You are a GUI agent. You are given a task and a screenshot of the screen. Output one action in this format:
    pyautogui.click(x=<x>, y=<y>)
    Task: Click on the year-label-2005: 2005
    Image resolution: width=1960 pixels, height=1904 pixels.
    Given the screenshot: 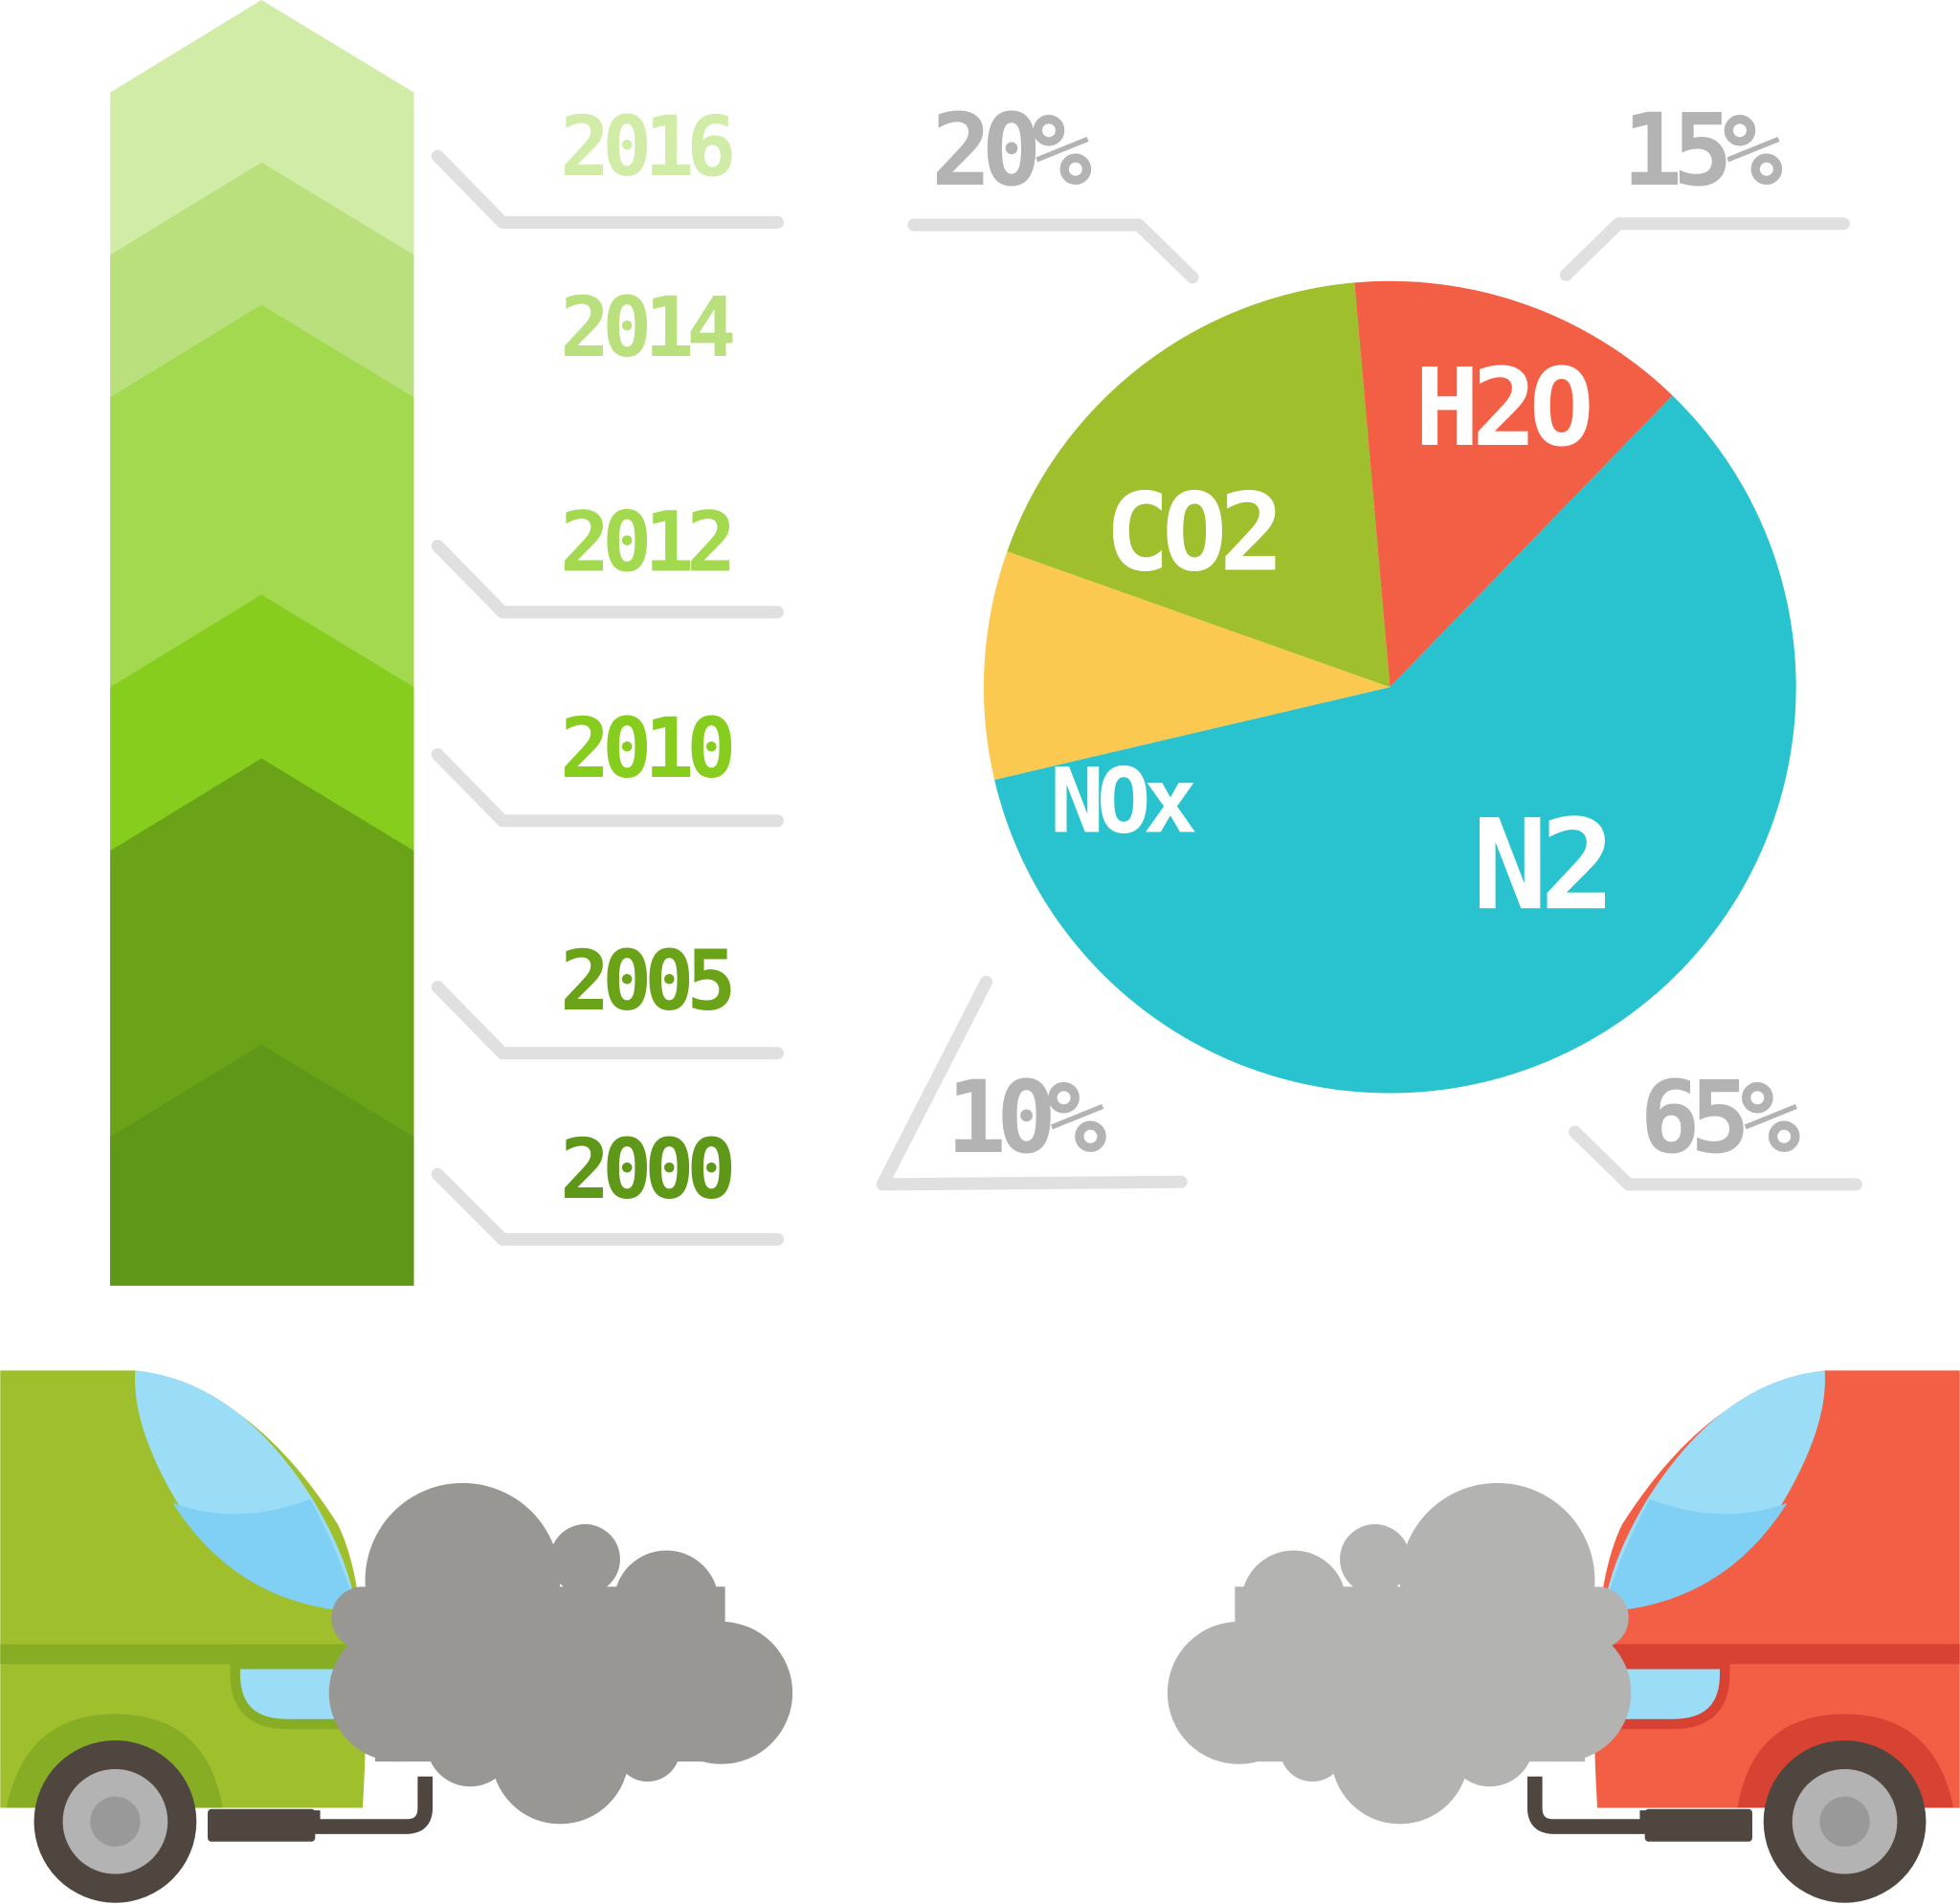 What is the action you would take?
    pyautogui.click(x=646, y=981)
    